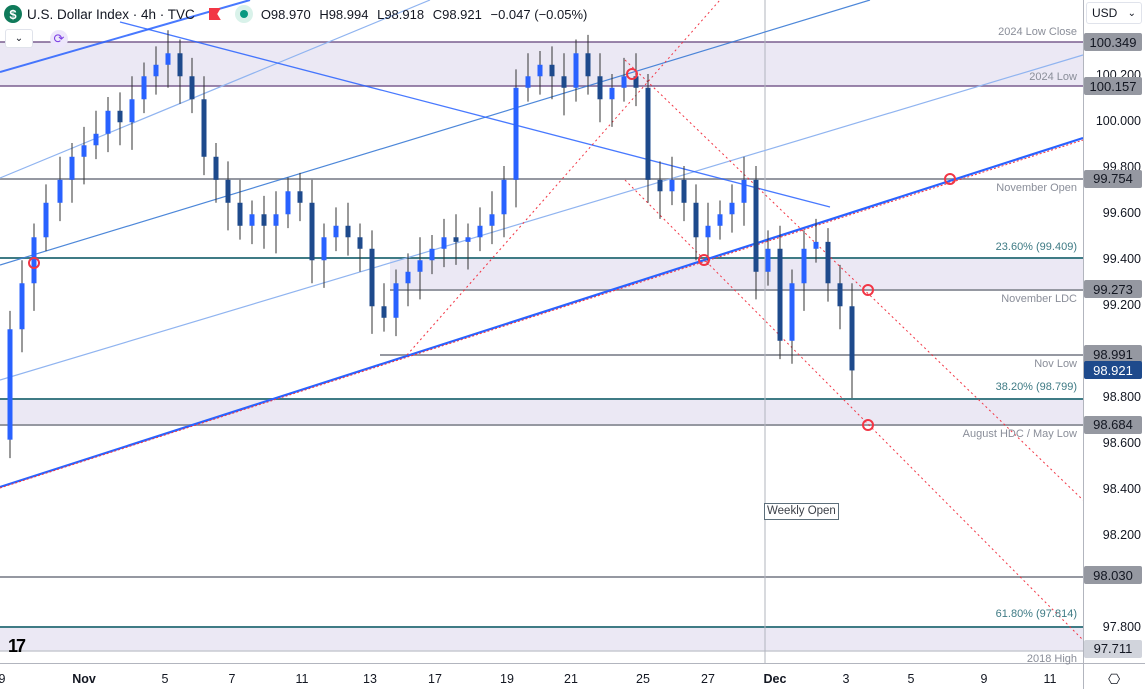 Image resolution: width=1145 pixels, height=689 pixels. Describe the element at coordinates (1113, 575) in the screenshot. I see `level-price-tag: 98.030` at that location.